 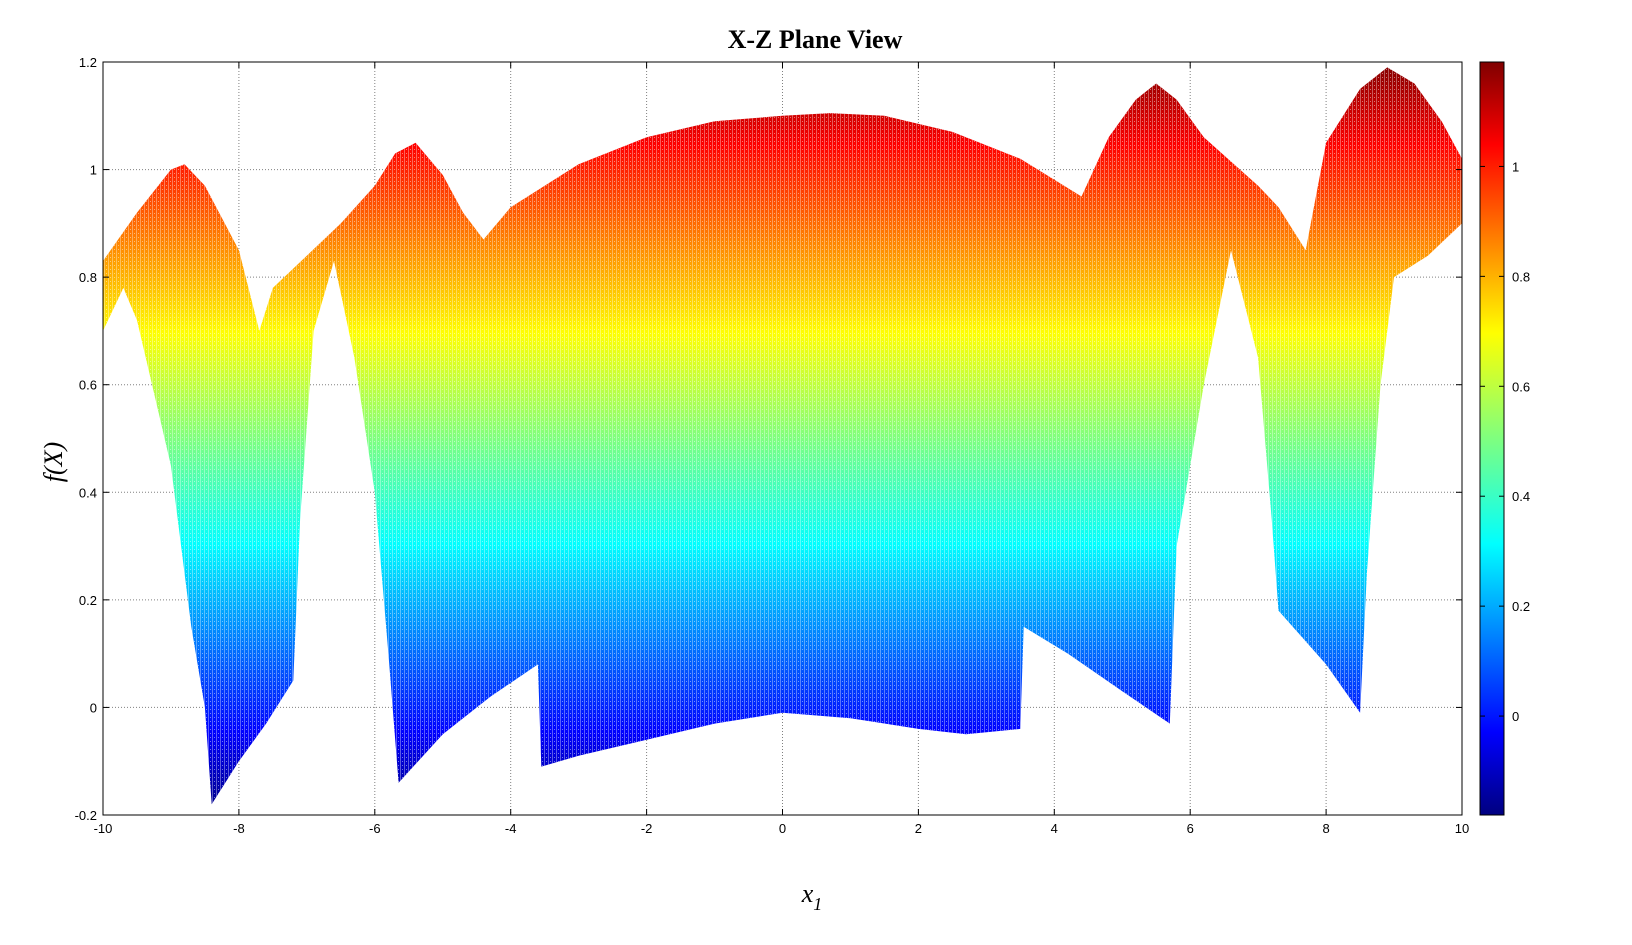 What do you see at coordinates (88, 600) in the screenshot?
I see `y-tick-label: 0.2` at bounding box center [88, 600].